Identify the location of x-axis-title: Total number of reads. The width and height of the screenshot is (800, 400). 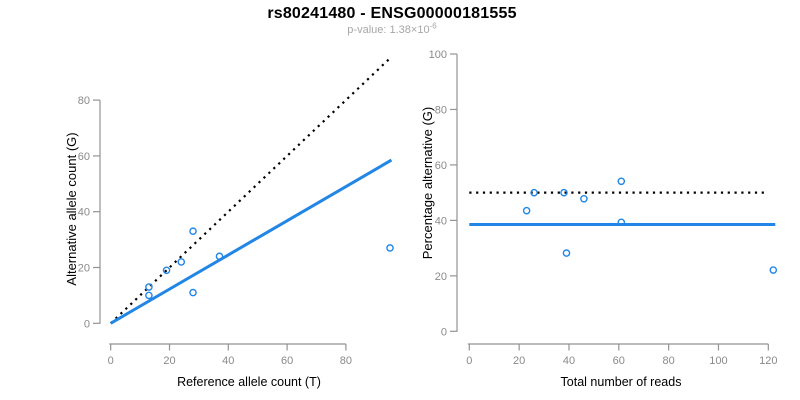
(621, 382).